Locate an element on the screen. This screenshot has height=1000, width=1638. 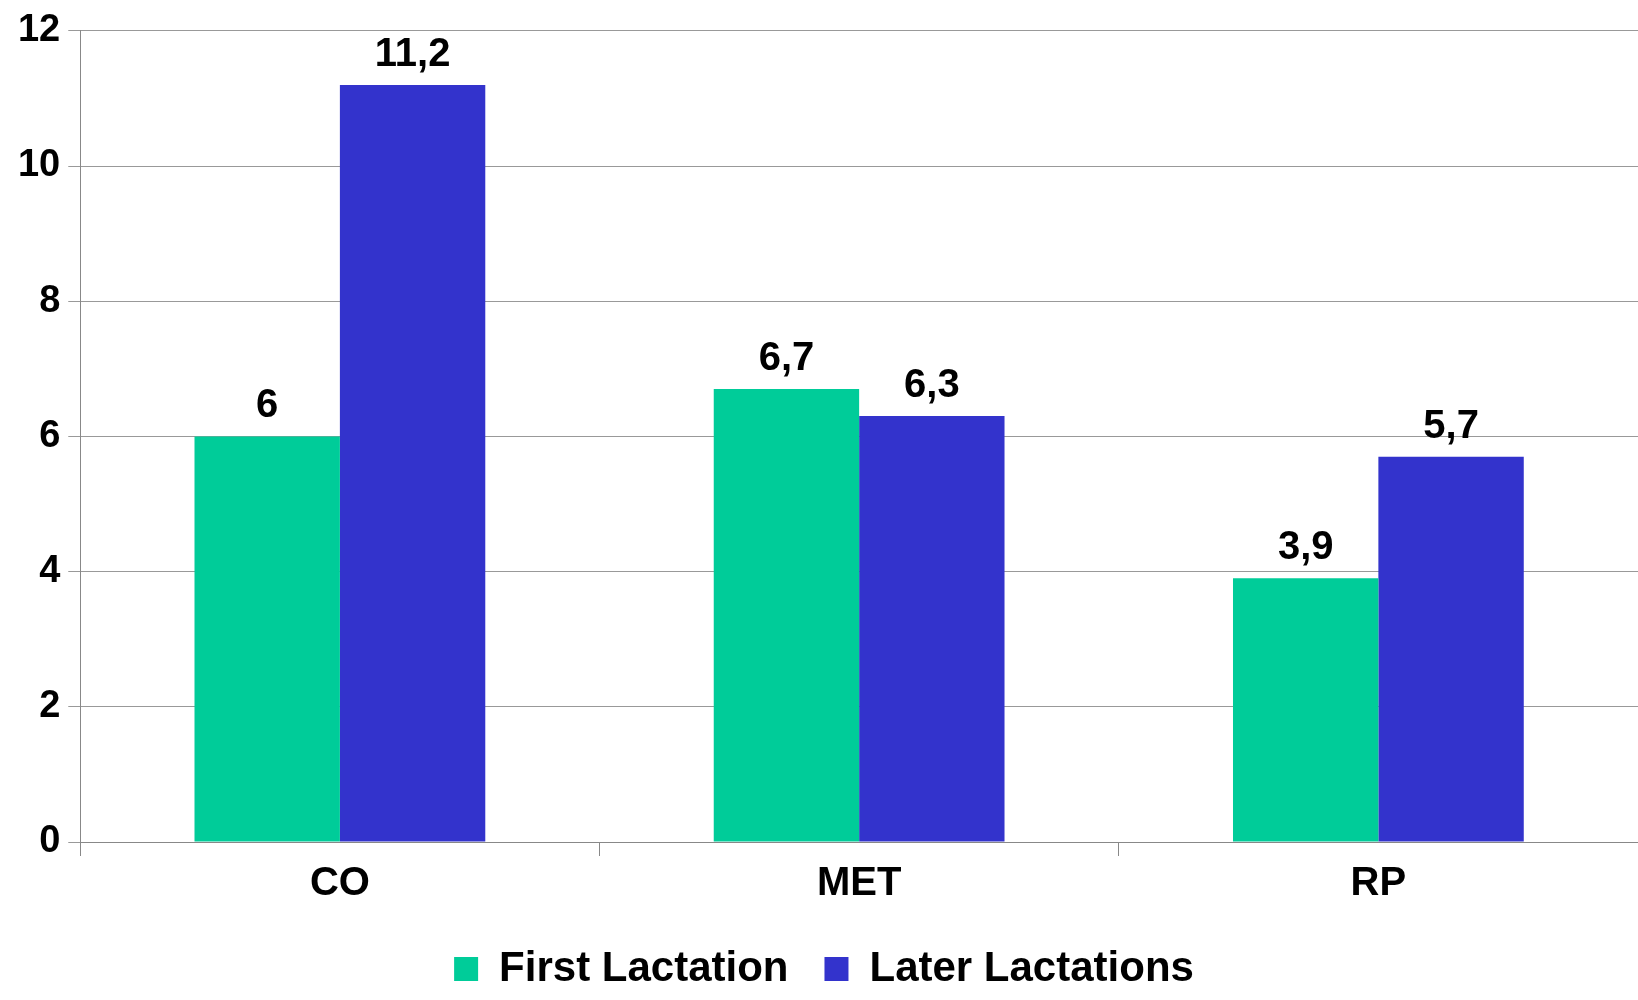
y-tick-label: 6 is located at coordinates (50, 433).